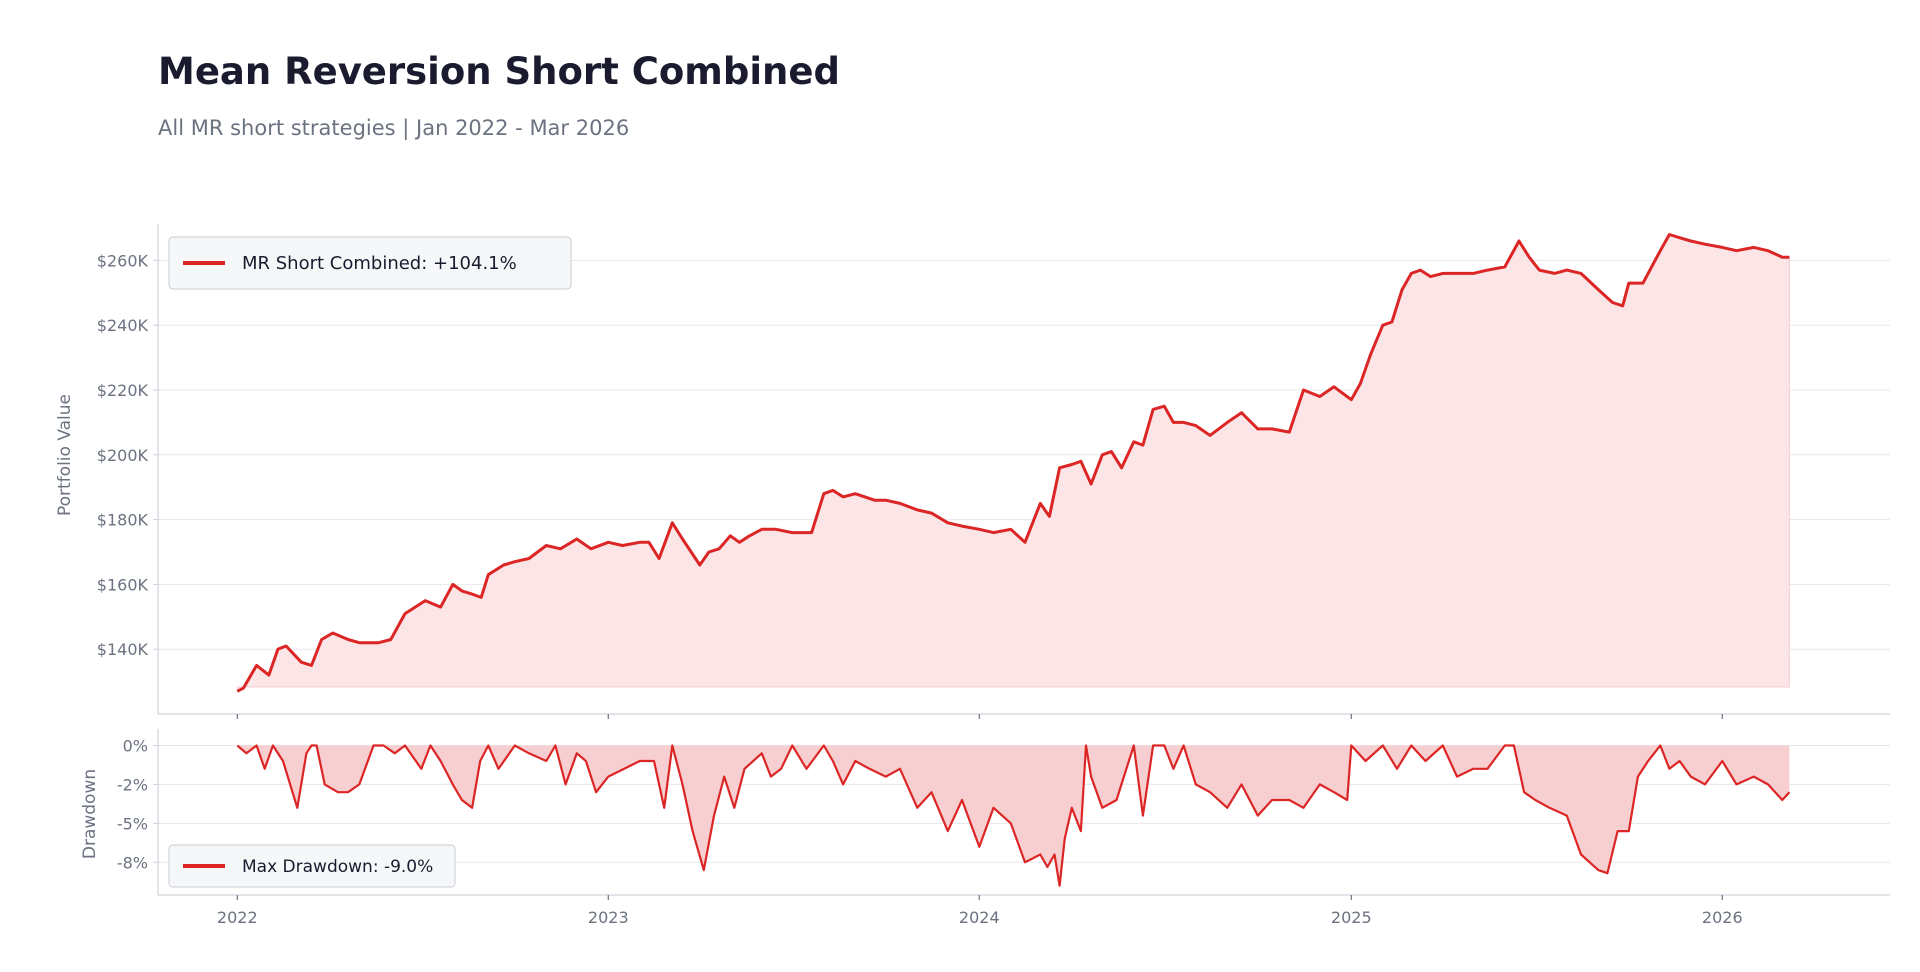 The height and width of the screenshot is (972, 1920). What do you see at coordinates (123, 455) in the screenshot?
I see `y-tick-label: $200K` at bounding box center [123, 455].